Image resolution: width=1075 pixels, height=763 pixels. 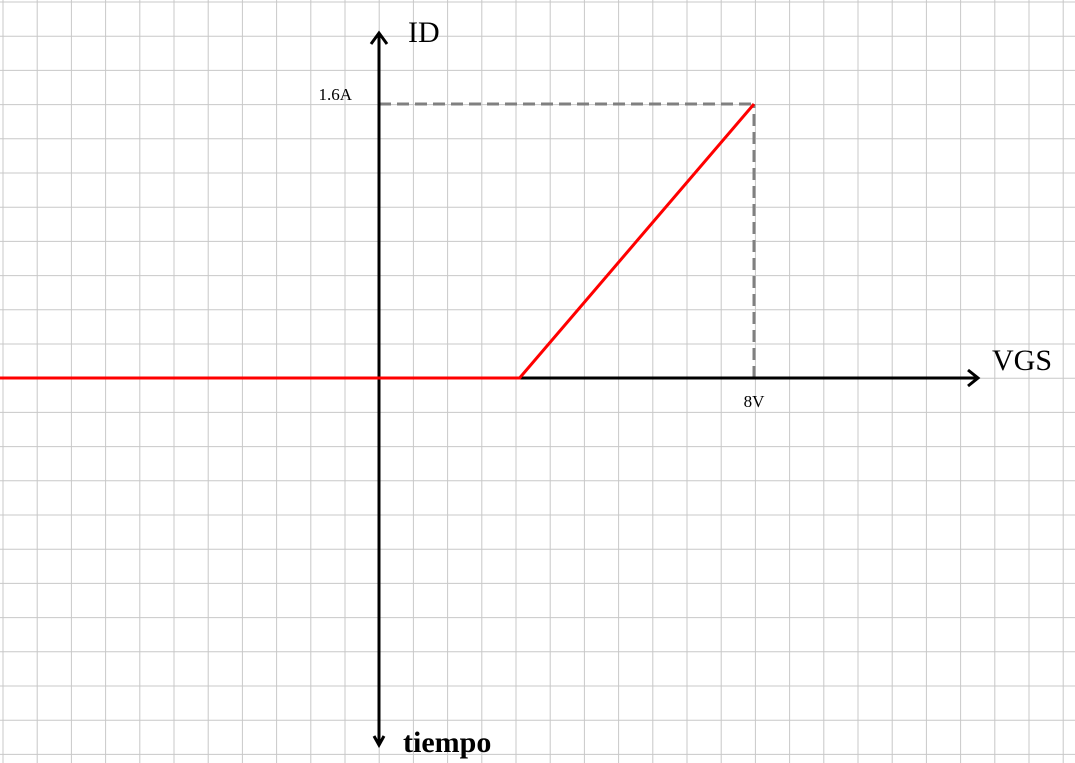 I want to click on y-axis-arrowhead-up, so click(x=379, y=37).